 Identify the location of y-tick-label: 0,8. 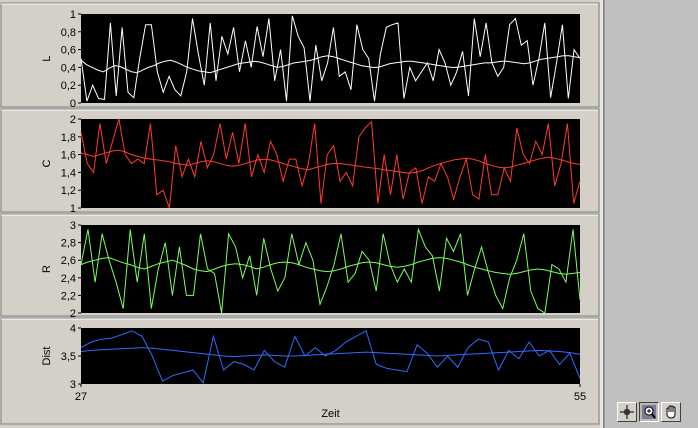
(68, 33).